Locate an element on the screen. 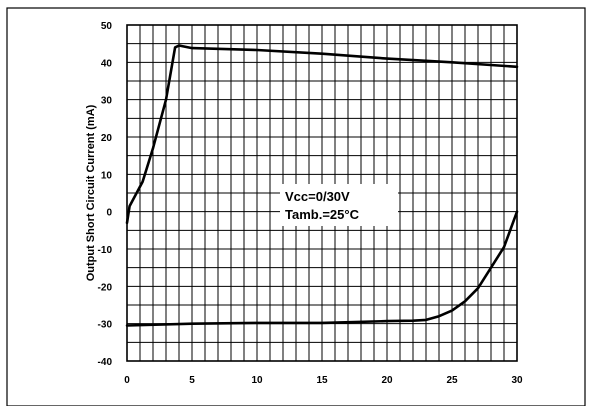 The height and width of the screenshot is (411, 592). y-tick-label: -20 is located at coordinates (105, 287).